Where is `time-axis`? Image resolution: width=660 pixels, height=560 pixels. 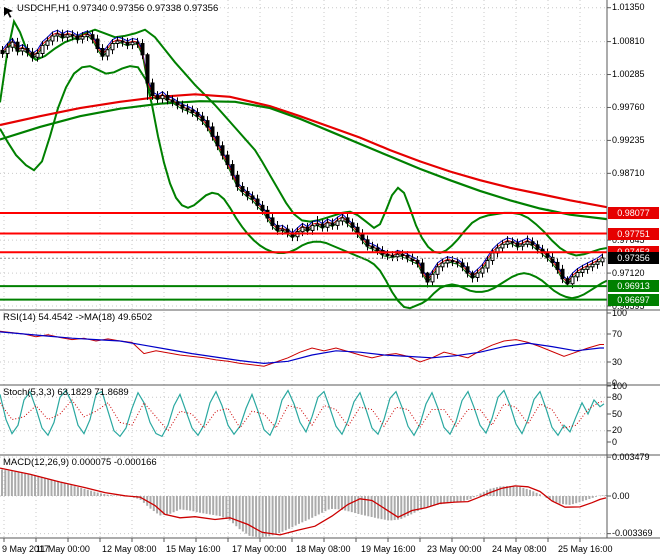
time-axis is located at coordinates (330, 549).